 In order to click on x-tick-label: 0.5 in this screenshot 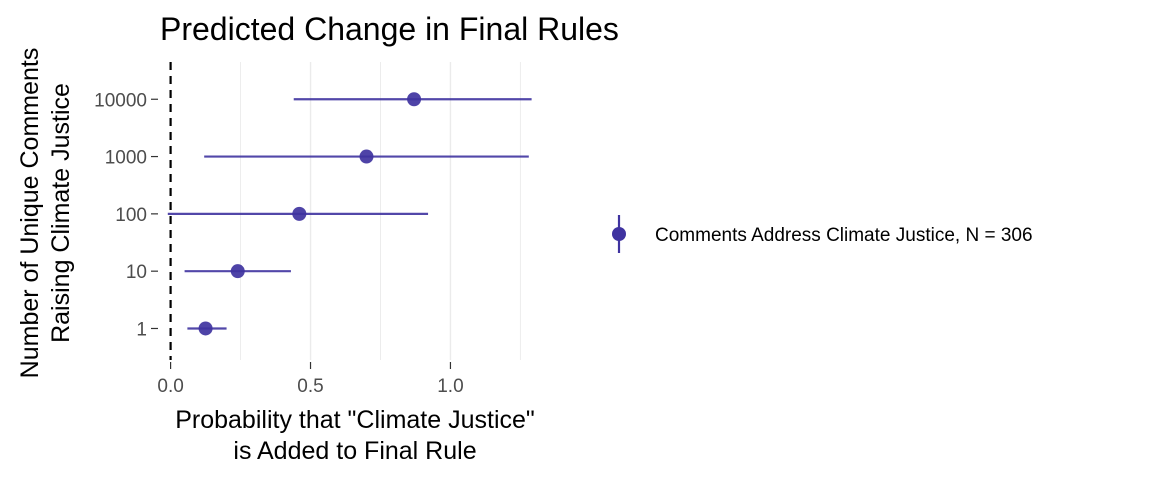, I will do `click(310, 386)`.